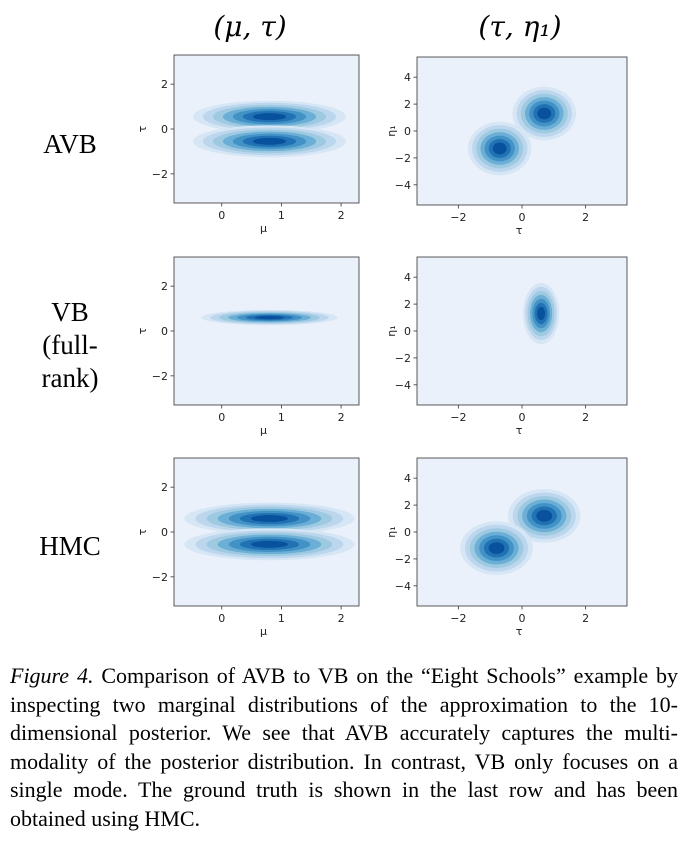  I want to click on row-label-line: AVB, so click(70, 144).